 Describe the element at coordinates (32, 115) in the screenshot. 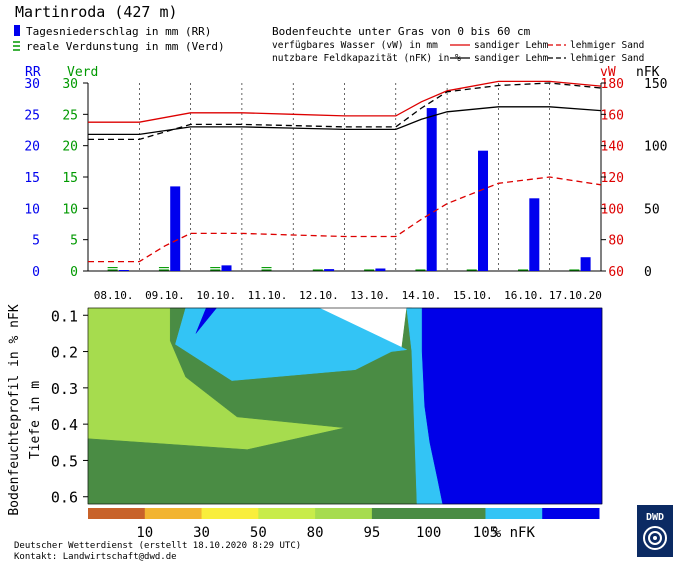

I see `rr-tick-label: 25` at that location.